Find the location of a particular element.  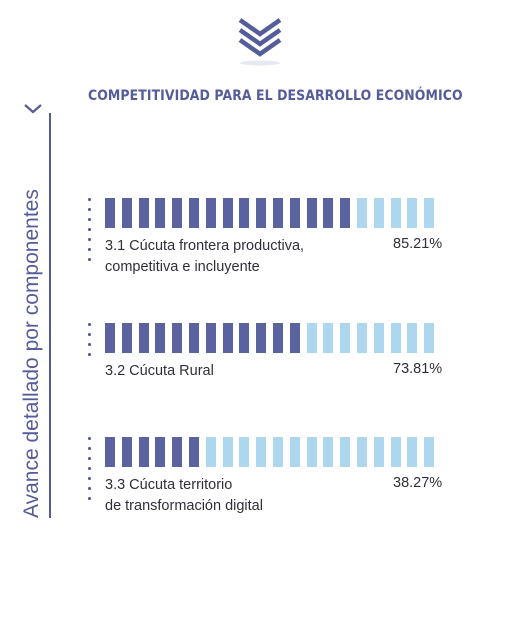

side-label-underline is located at coordinates (50, 315).